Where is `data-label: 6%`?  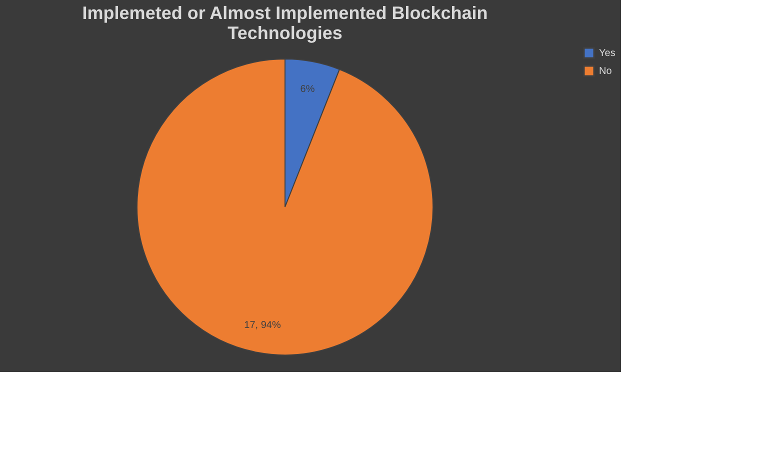 data-label: 6% is located at coordinates (307, 90).